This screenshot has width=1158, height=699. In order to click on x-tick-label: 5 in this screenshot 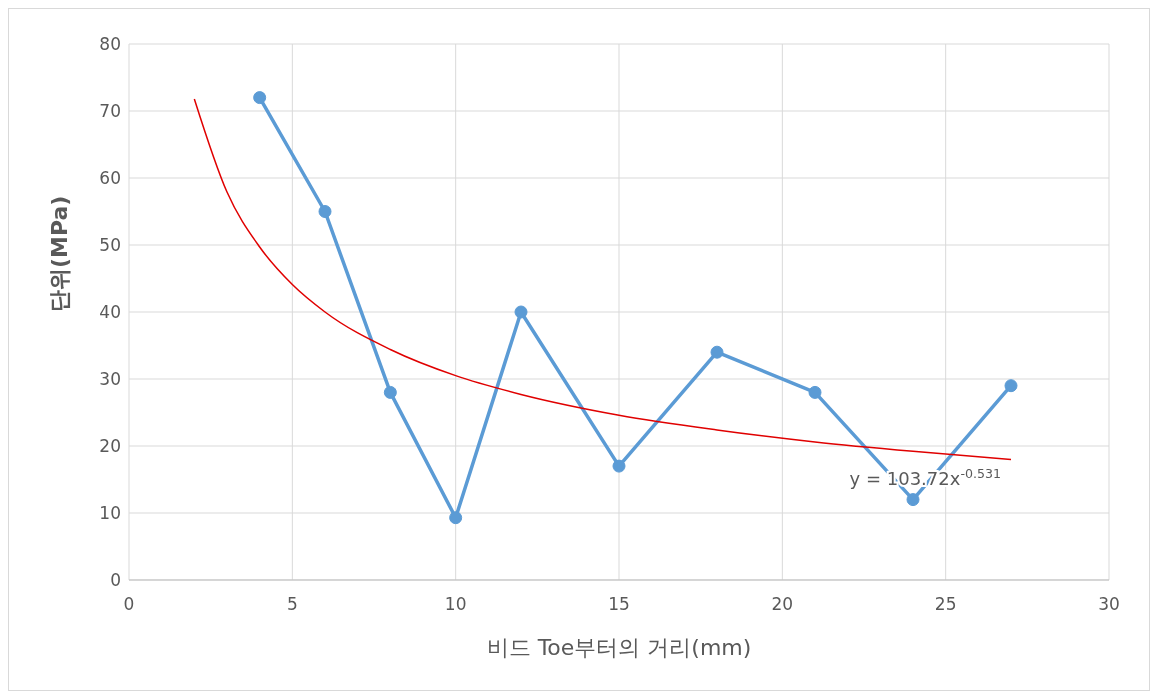, I will do `click(292, 604)`.